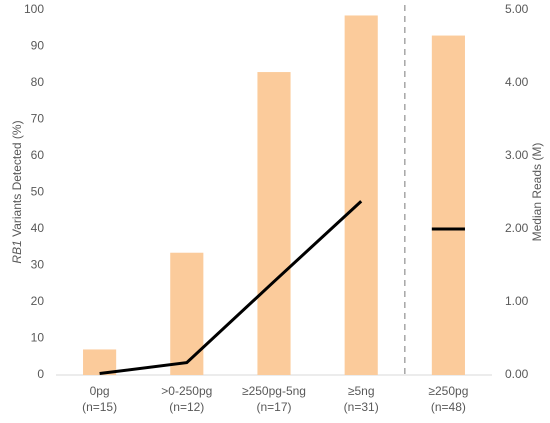 This screenshot has width=550, height=423. I want to click on y-tick-label: 40, so click(38, 228).